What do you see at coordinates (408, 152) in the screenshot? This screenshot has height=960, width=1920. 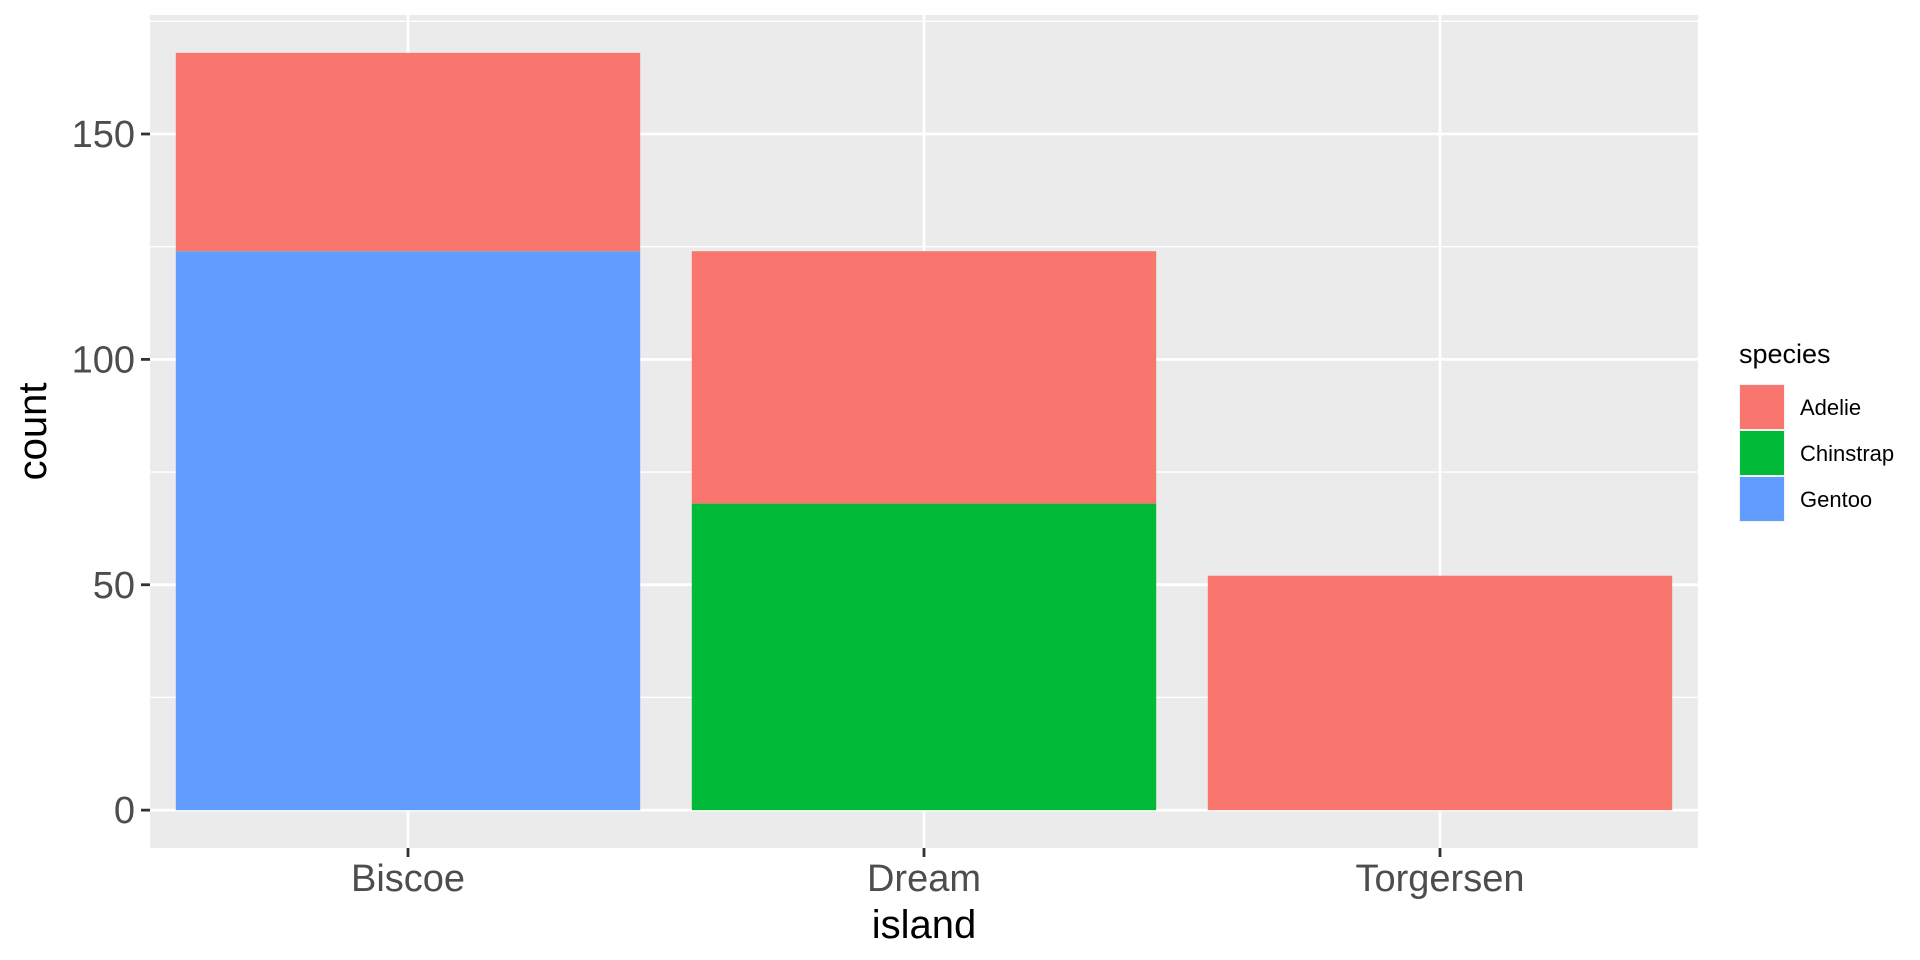 I see `bar-biscoe-adelie` at bounding box center [408, 152].